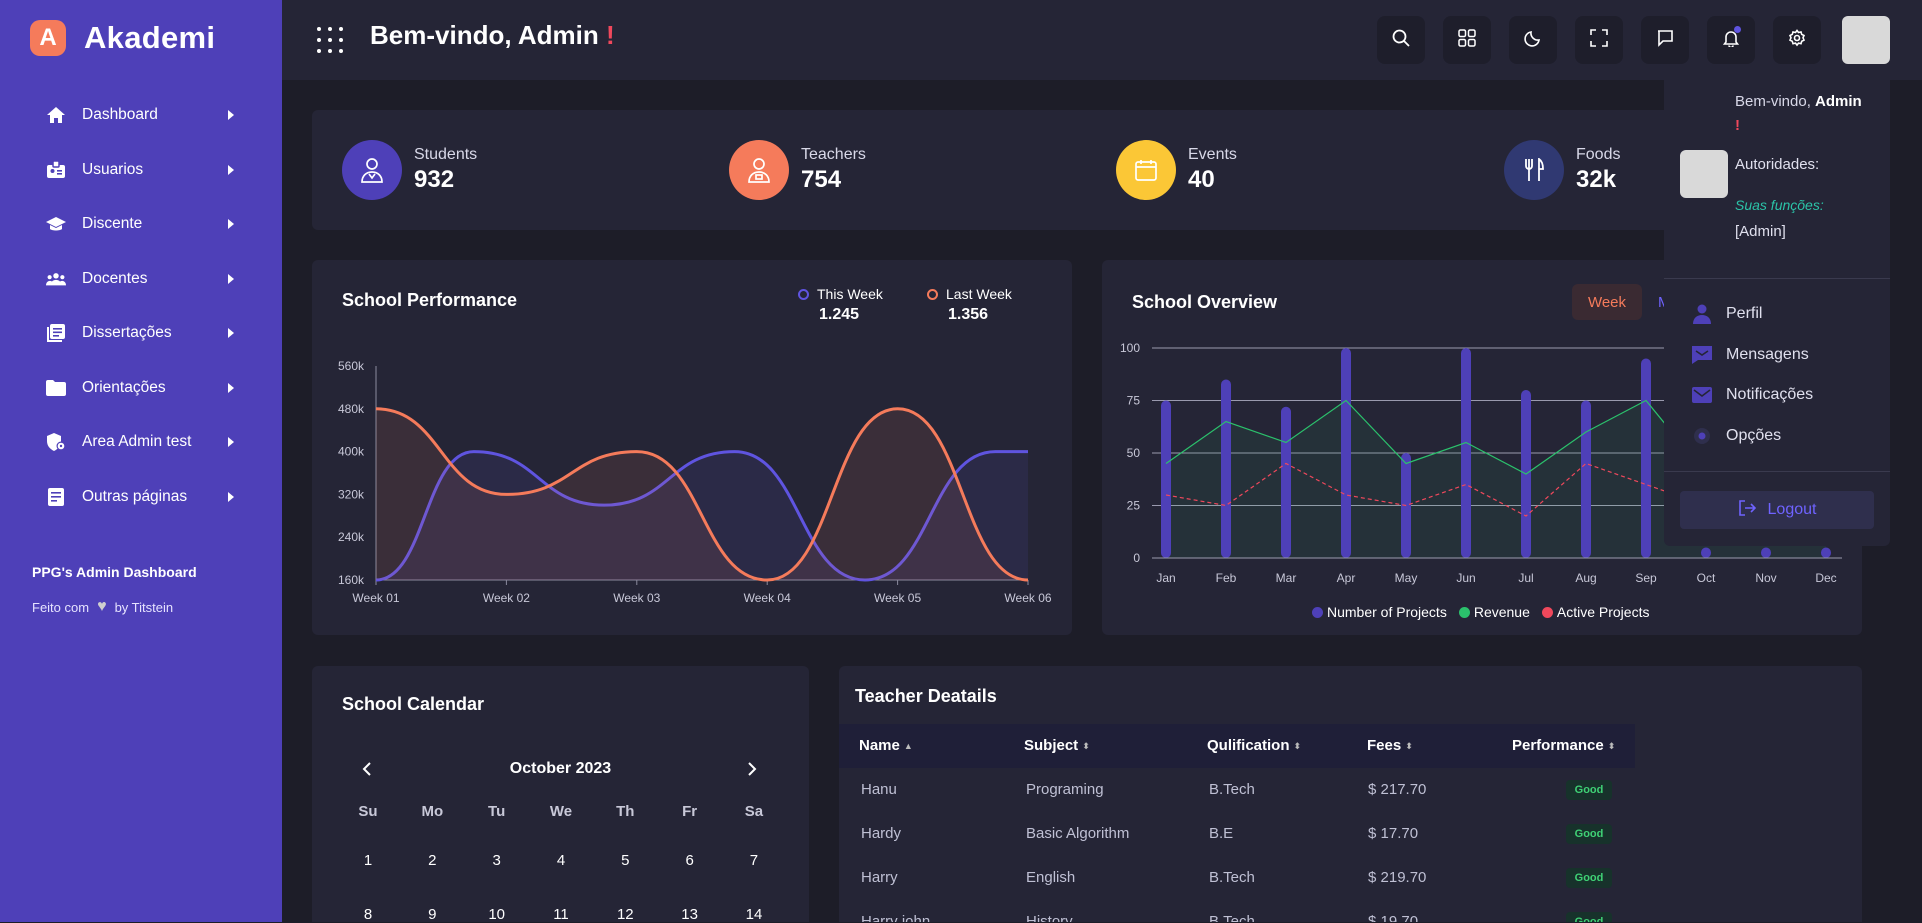 The image size is (1922, 923). I want to click on sidebar-item-label: Area Admin test, so click(137, 442).